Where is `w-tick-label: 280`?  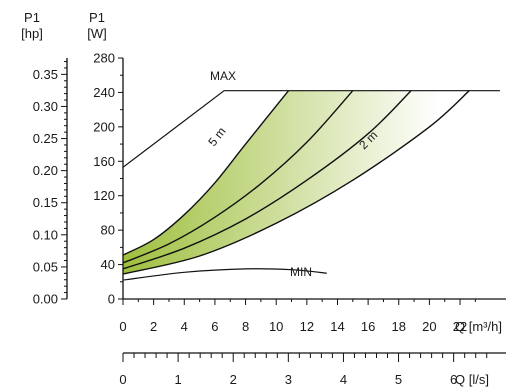 w-tick-label: 280 is located at coordinates (104, 58).